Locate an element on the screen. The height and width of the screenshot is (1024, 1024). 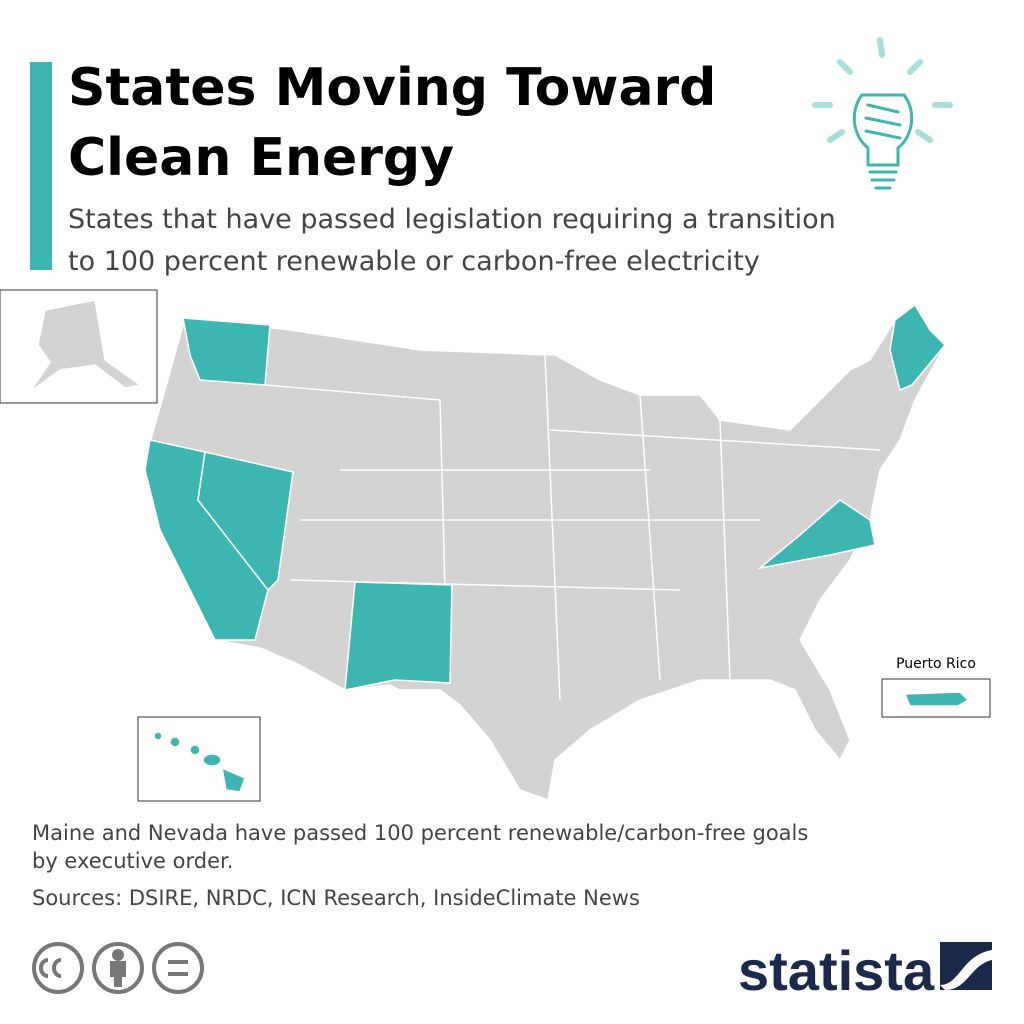
accent-bar is located at coordinates (41, 166).